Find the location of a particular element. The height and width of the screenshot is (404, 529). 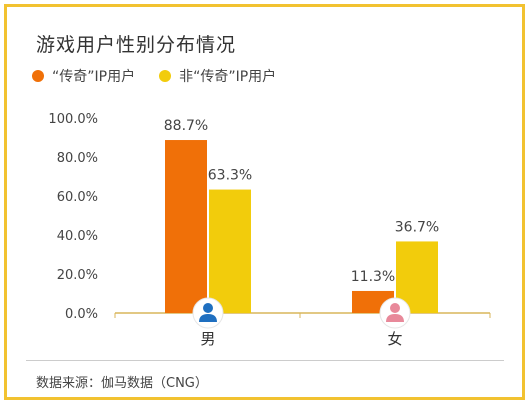

category-label: 女 is located at coordinates (394, 339).